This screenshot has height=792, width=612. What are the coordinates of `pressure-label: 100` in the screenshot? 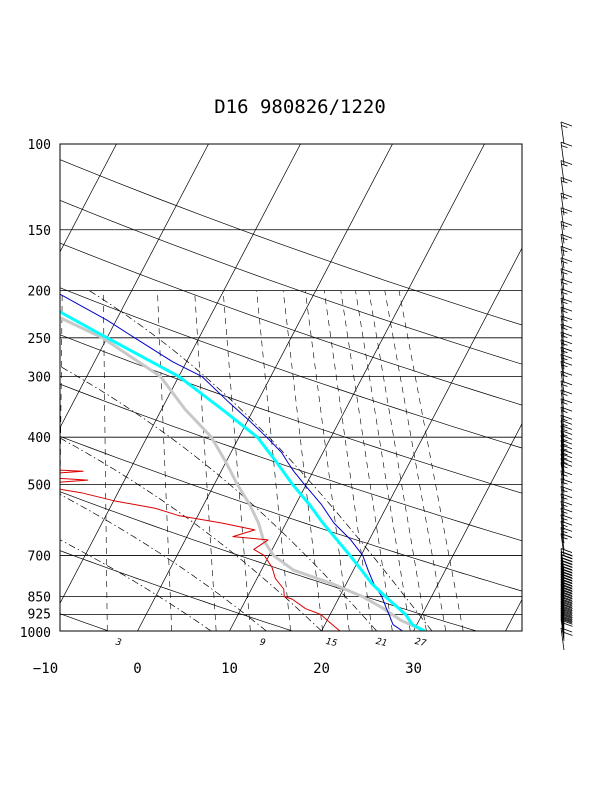 It's located at (39, 145).